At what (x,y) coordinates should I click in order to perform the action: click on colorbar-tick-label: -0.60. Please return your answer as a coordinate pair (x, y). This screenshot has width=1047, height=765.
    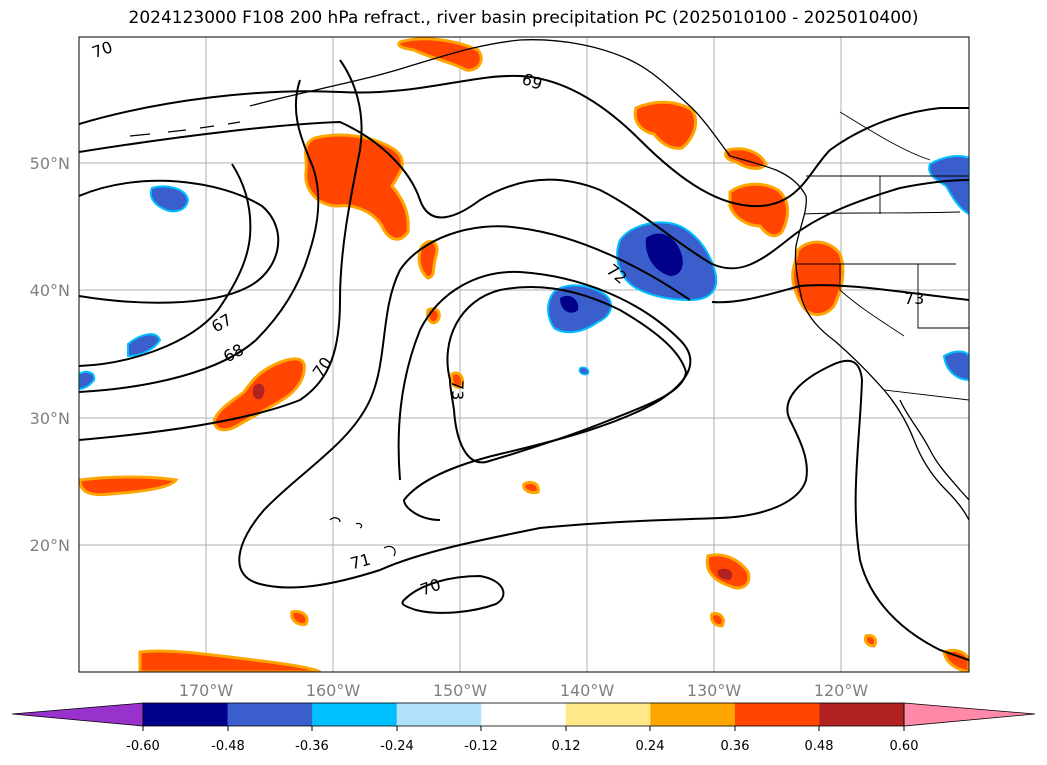
    Looking at the image, I should click on (143, 746).